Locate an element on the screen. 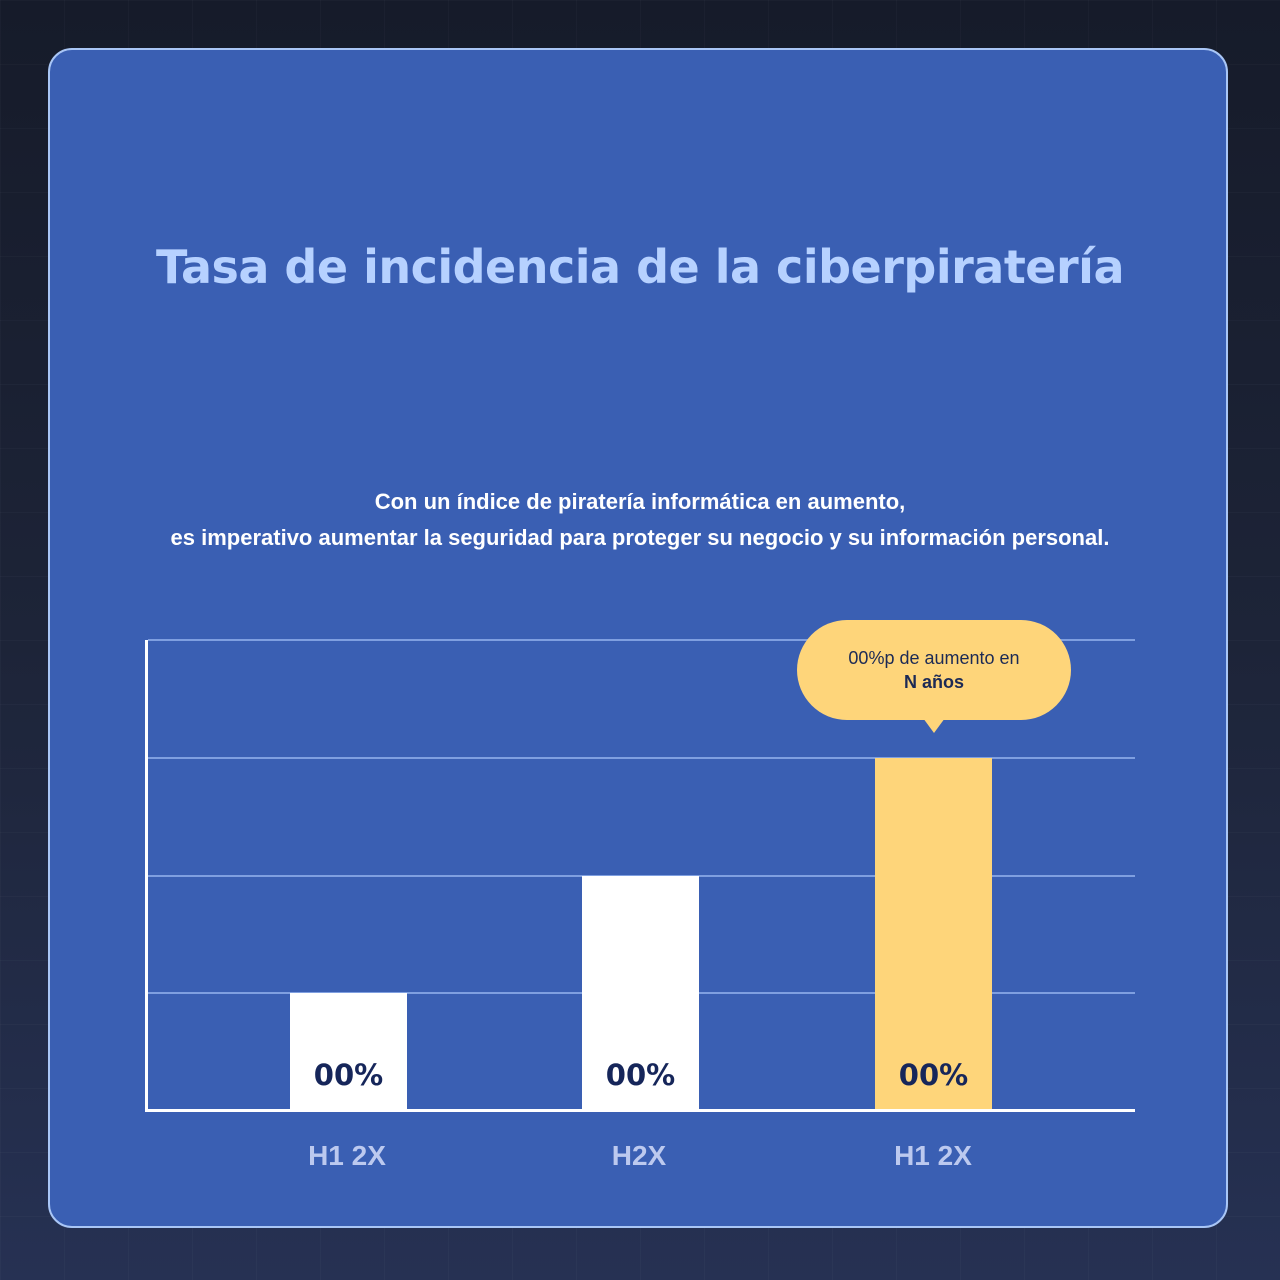 This screenshot has height=1280, width=1280. chart-title: Tasa de incidencia de la ciberpiratería is located at coordinates (640, 267).